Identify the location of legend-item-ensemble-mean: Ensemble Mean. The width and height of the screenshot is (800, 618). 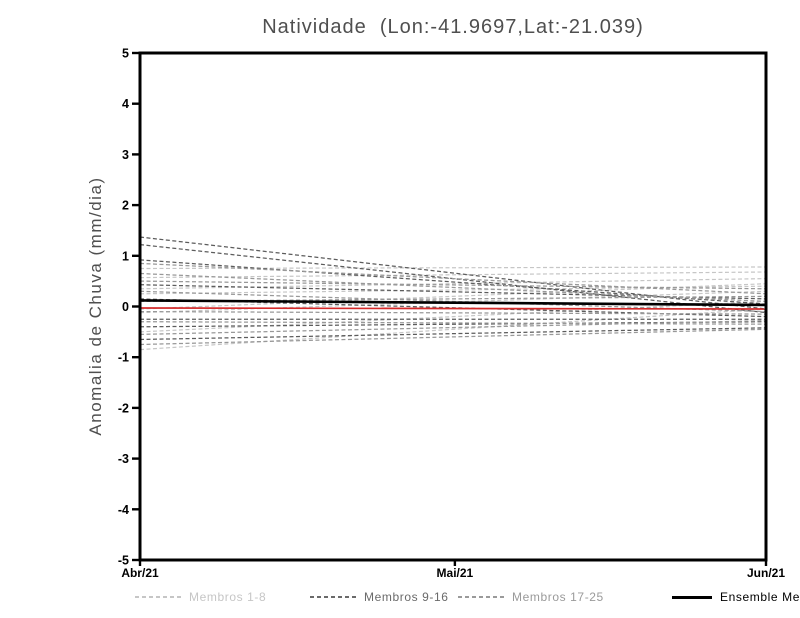
(736, 597).